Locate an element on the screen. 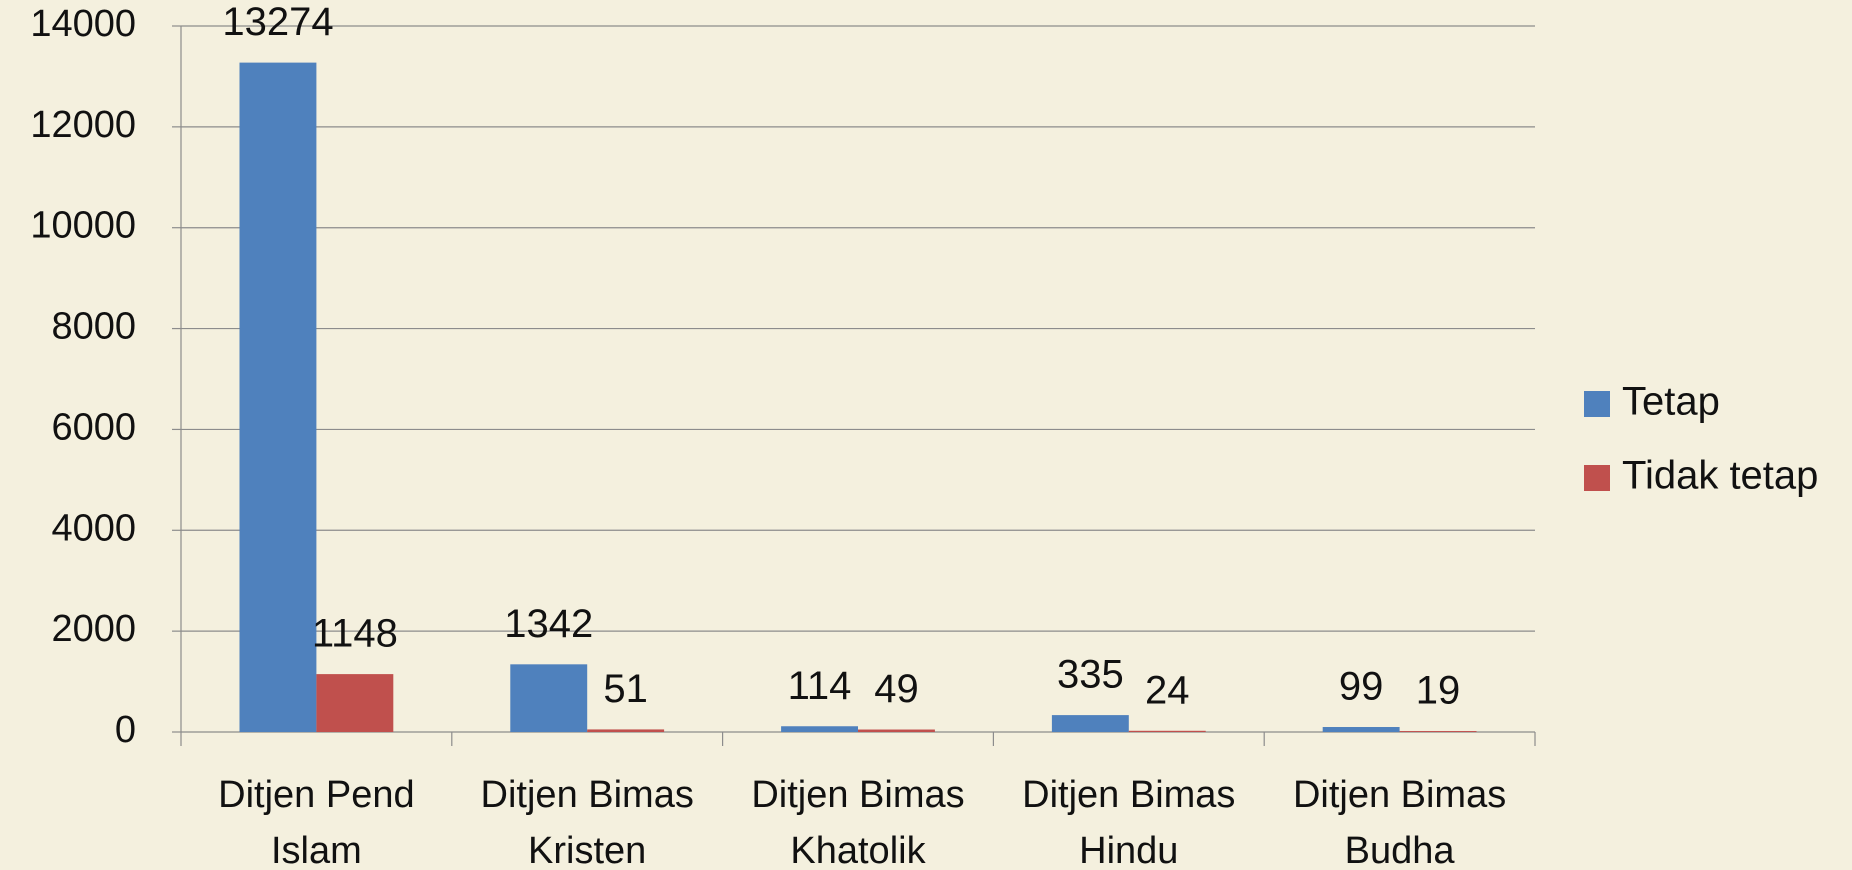 The image size is (1852, 870). legend-label: Tetap is located at coordinates (1671, 402).